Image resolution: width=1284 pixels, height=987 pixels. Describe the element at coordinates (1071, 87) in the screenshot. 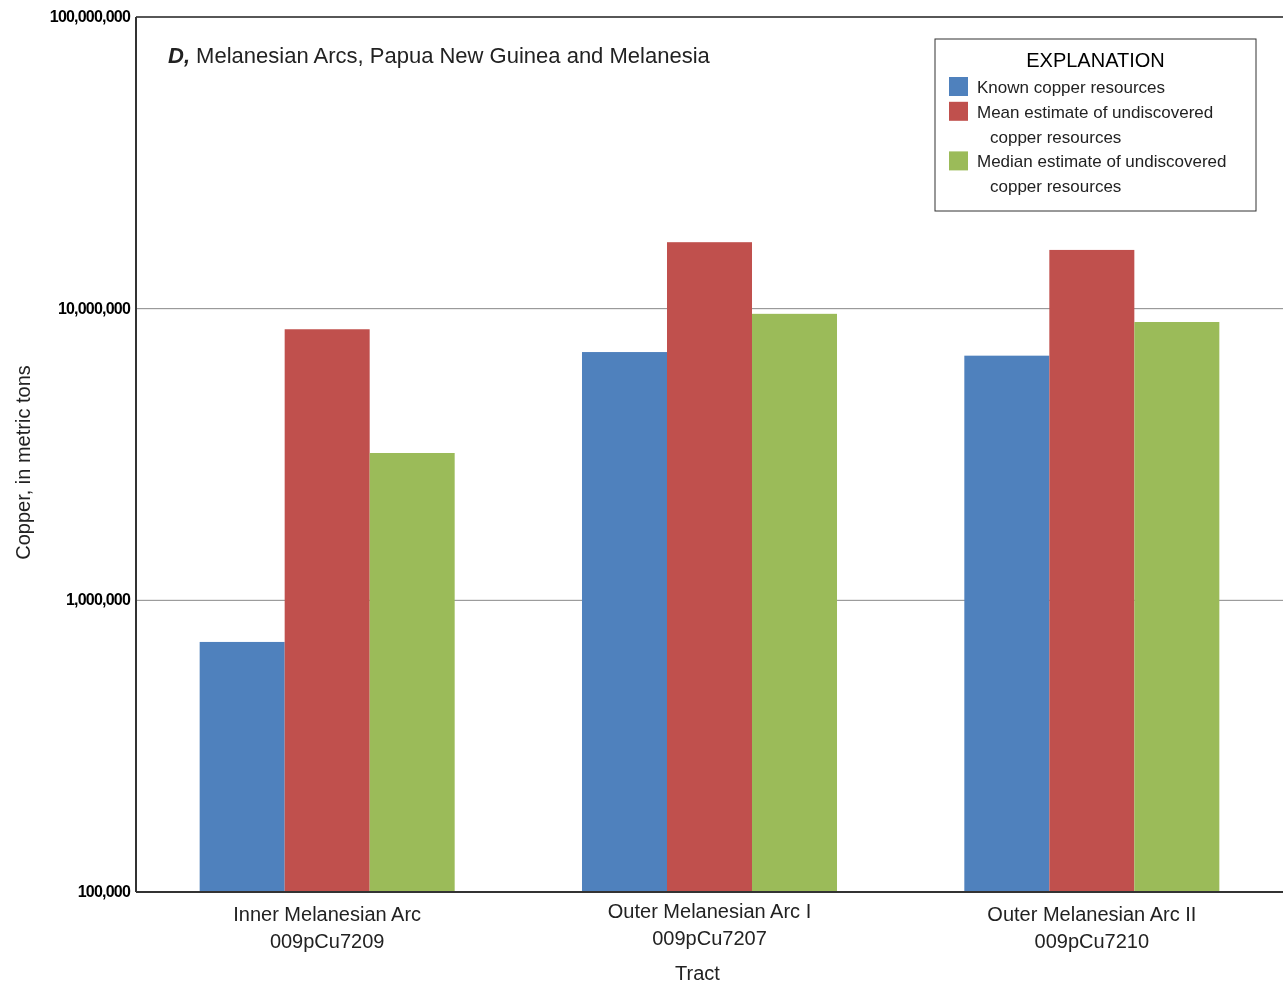

I see `legend-label: Known copper resources` at that location.